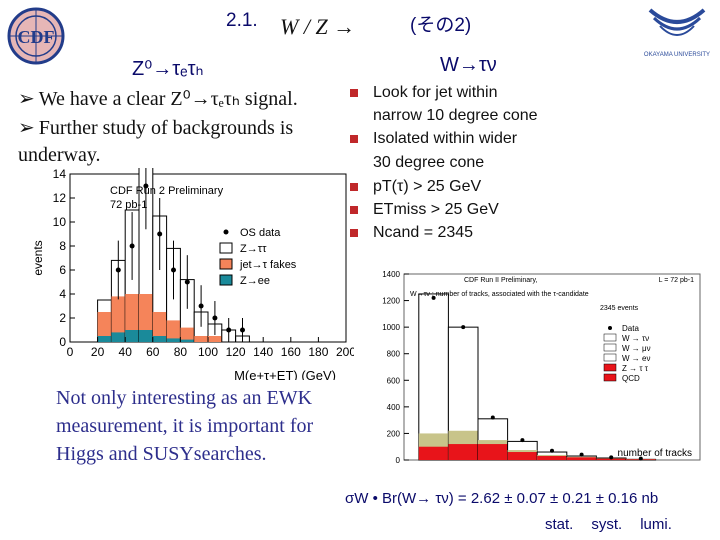  I want to click on legend-label: jet→τ fakes, so click(268, 265).